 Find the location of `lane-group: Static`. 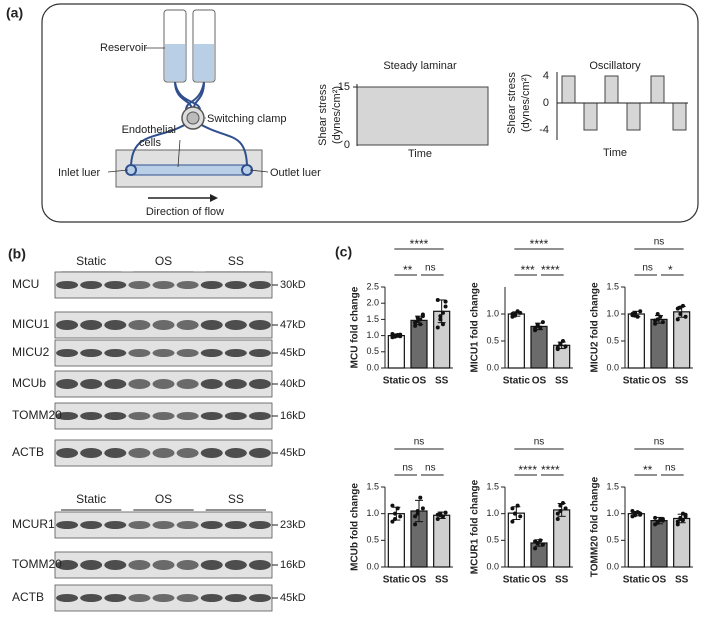

lane-group: Static is located at coordinates (91, 261).